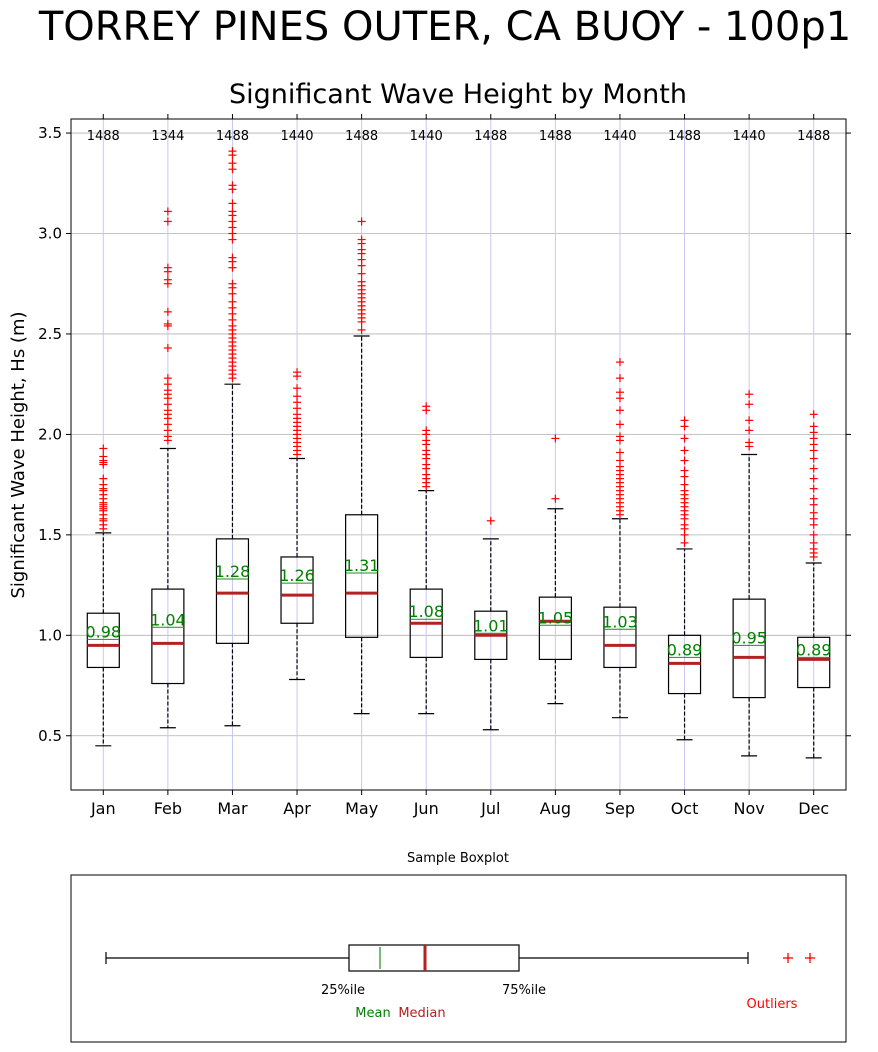  Describe the element at coordinates (297, 524) in the screenshot. I see `box-apr: 1.26` at that location.